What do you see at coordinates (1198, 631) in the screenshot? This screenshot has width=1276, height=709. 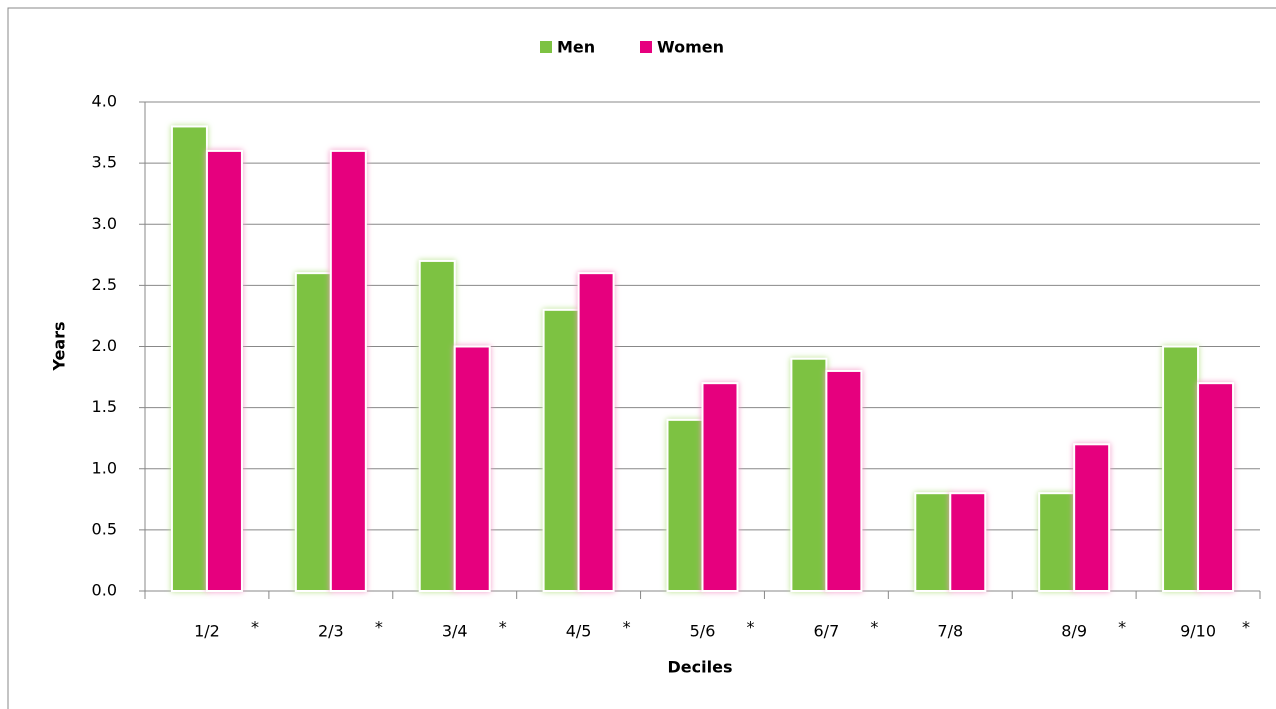 I see `x-tick-label: 9/10` at bounding box center [1198, 631].